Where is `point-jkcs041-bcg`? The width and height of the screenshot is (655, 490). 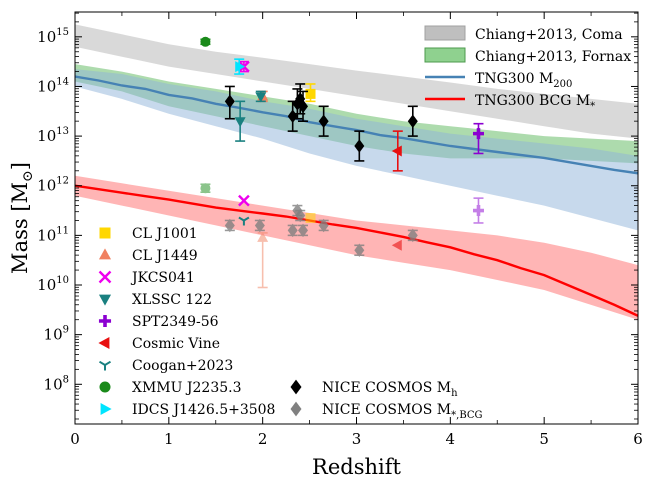
point-jkcs041-bcg is located at coordinates (244, 200).